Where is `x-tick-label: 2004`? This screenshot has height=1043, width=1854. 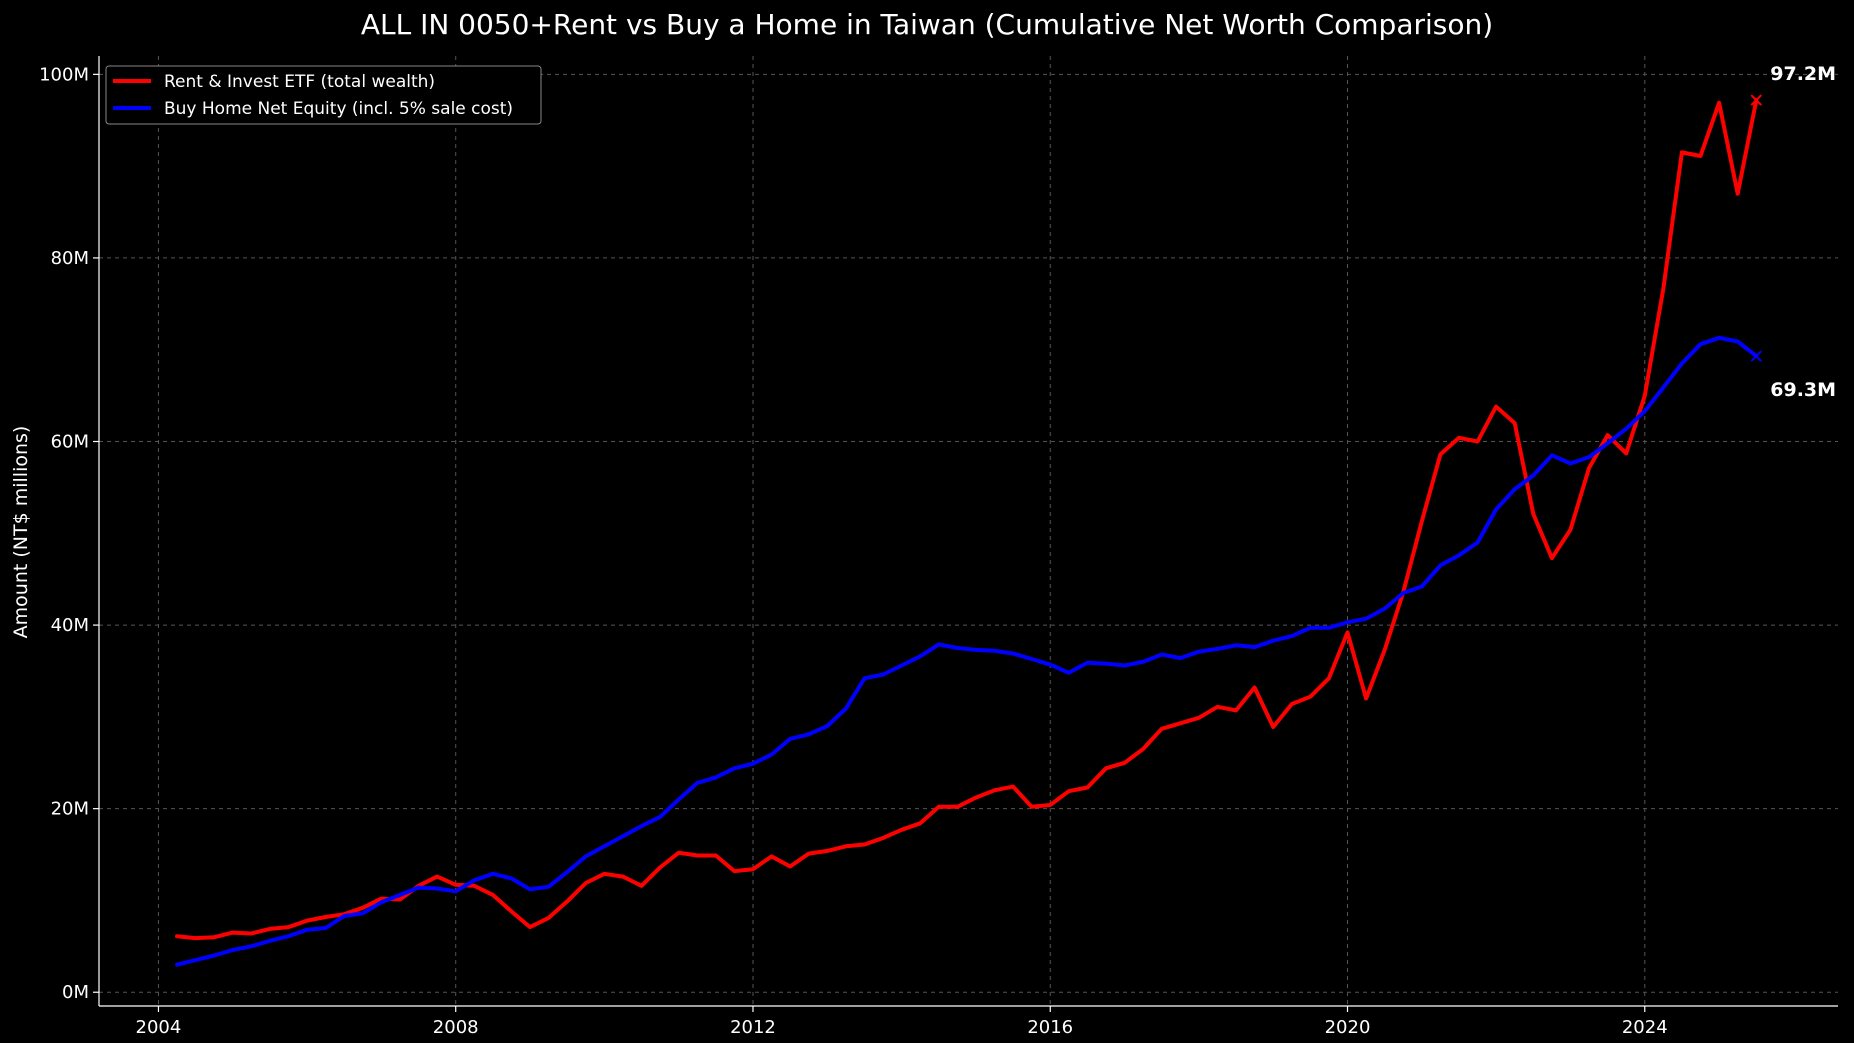 x-tick-label: 2004 is located at coordinates (159, 1027).